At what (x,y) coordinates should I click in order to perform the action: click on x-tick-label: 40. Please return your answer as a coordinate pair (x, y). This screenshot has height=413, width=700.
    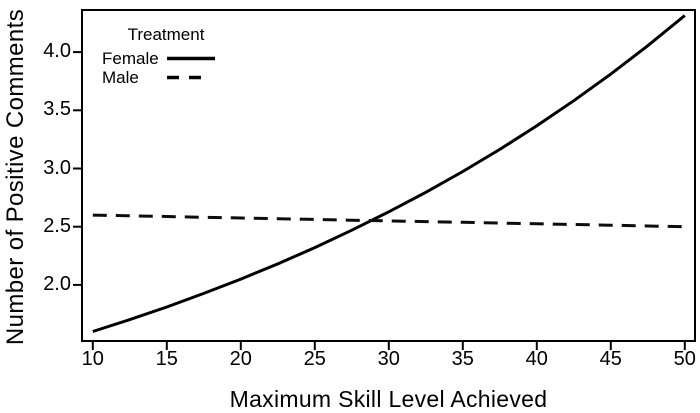
    Looking at the image, I should click on (536, 359).